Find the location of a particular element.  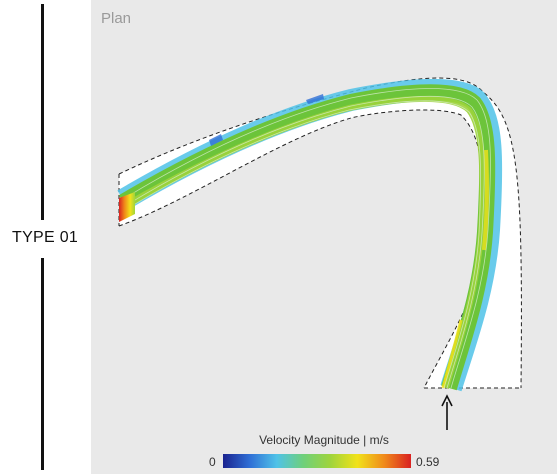

flow-yellow-inlet-streak is located at coordinates (452, 354).